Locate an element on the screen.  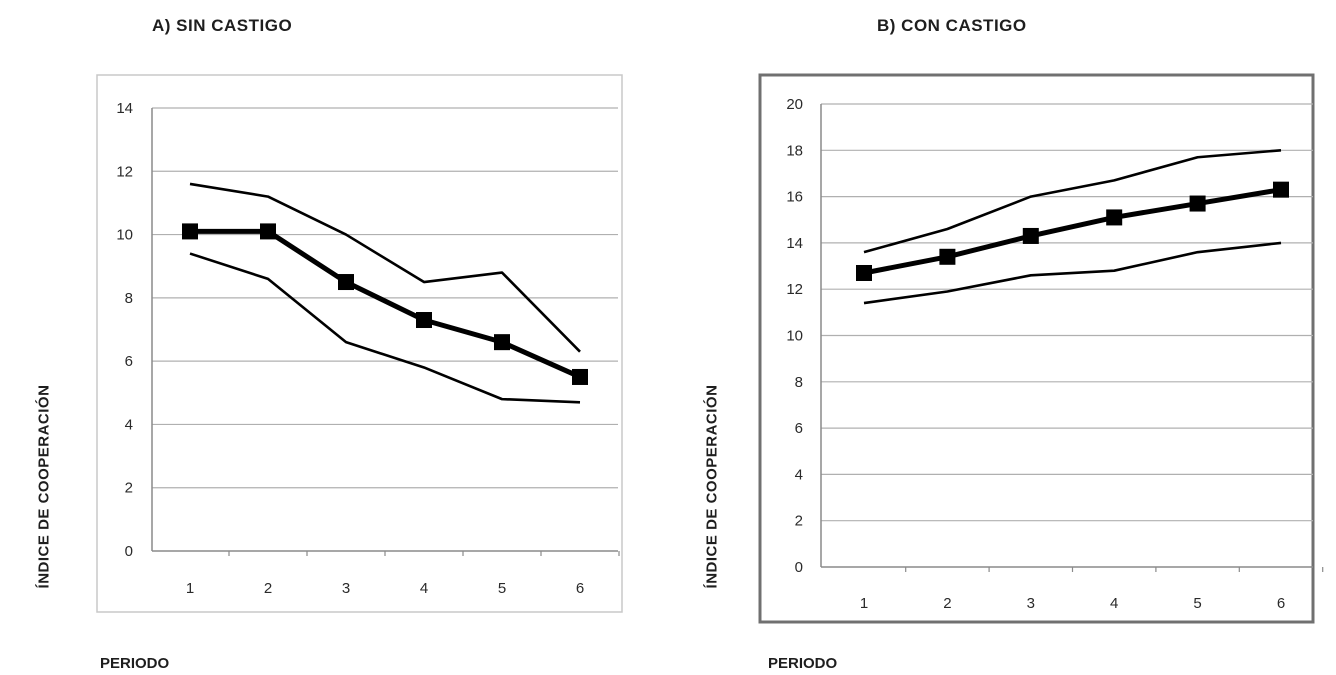
chart-a-series-3-line is located at coordinates (385, 328).